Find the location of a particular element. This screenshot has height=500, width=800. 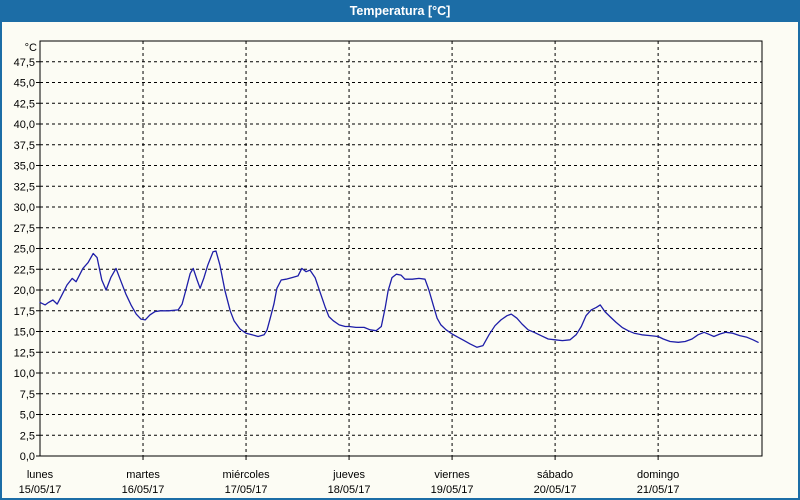

day-name-label: viernes is located at coordinates (452, 475).